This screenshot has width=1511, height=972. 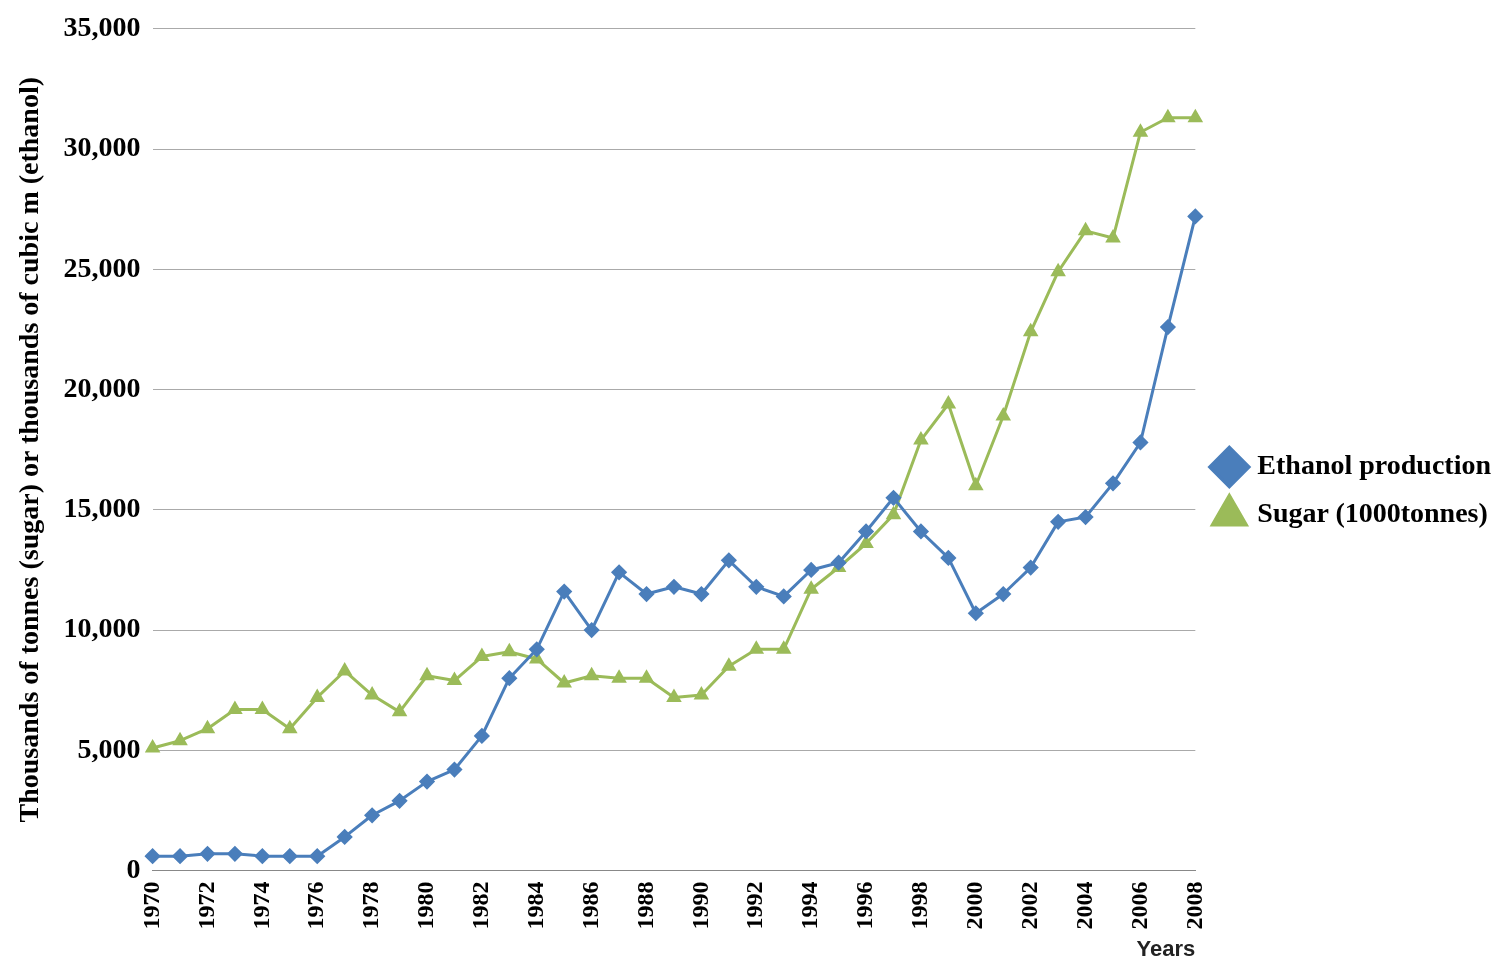 I want to click on x-tick-label: 2000, so click(x=974, y=905).